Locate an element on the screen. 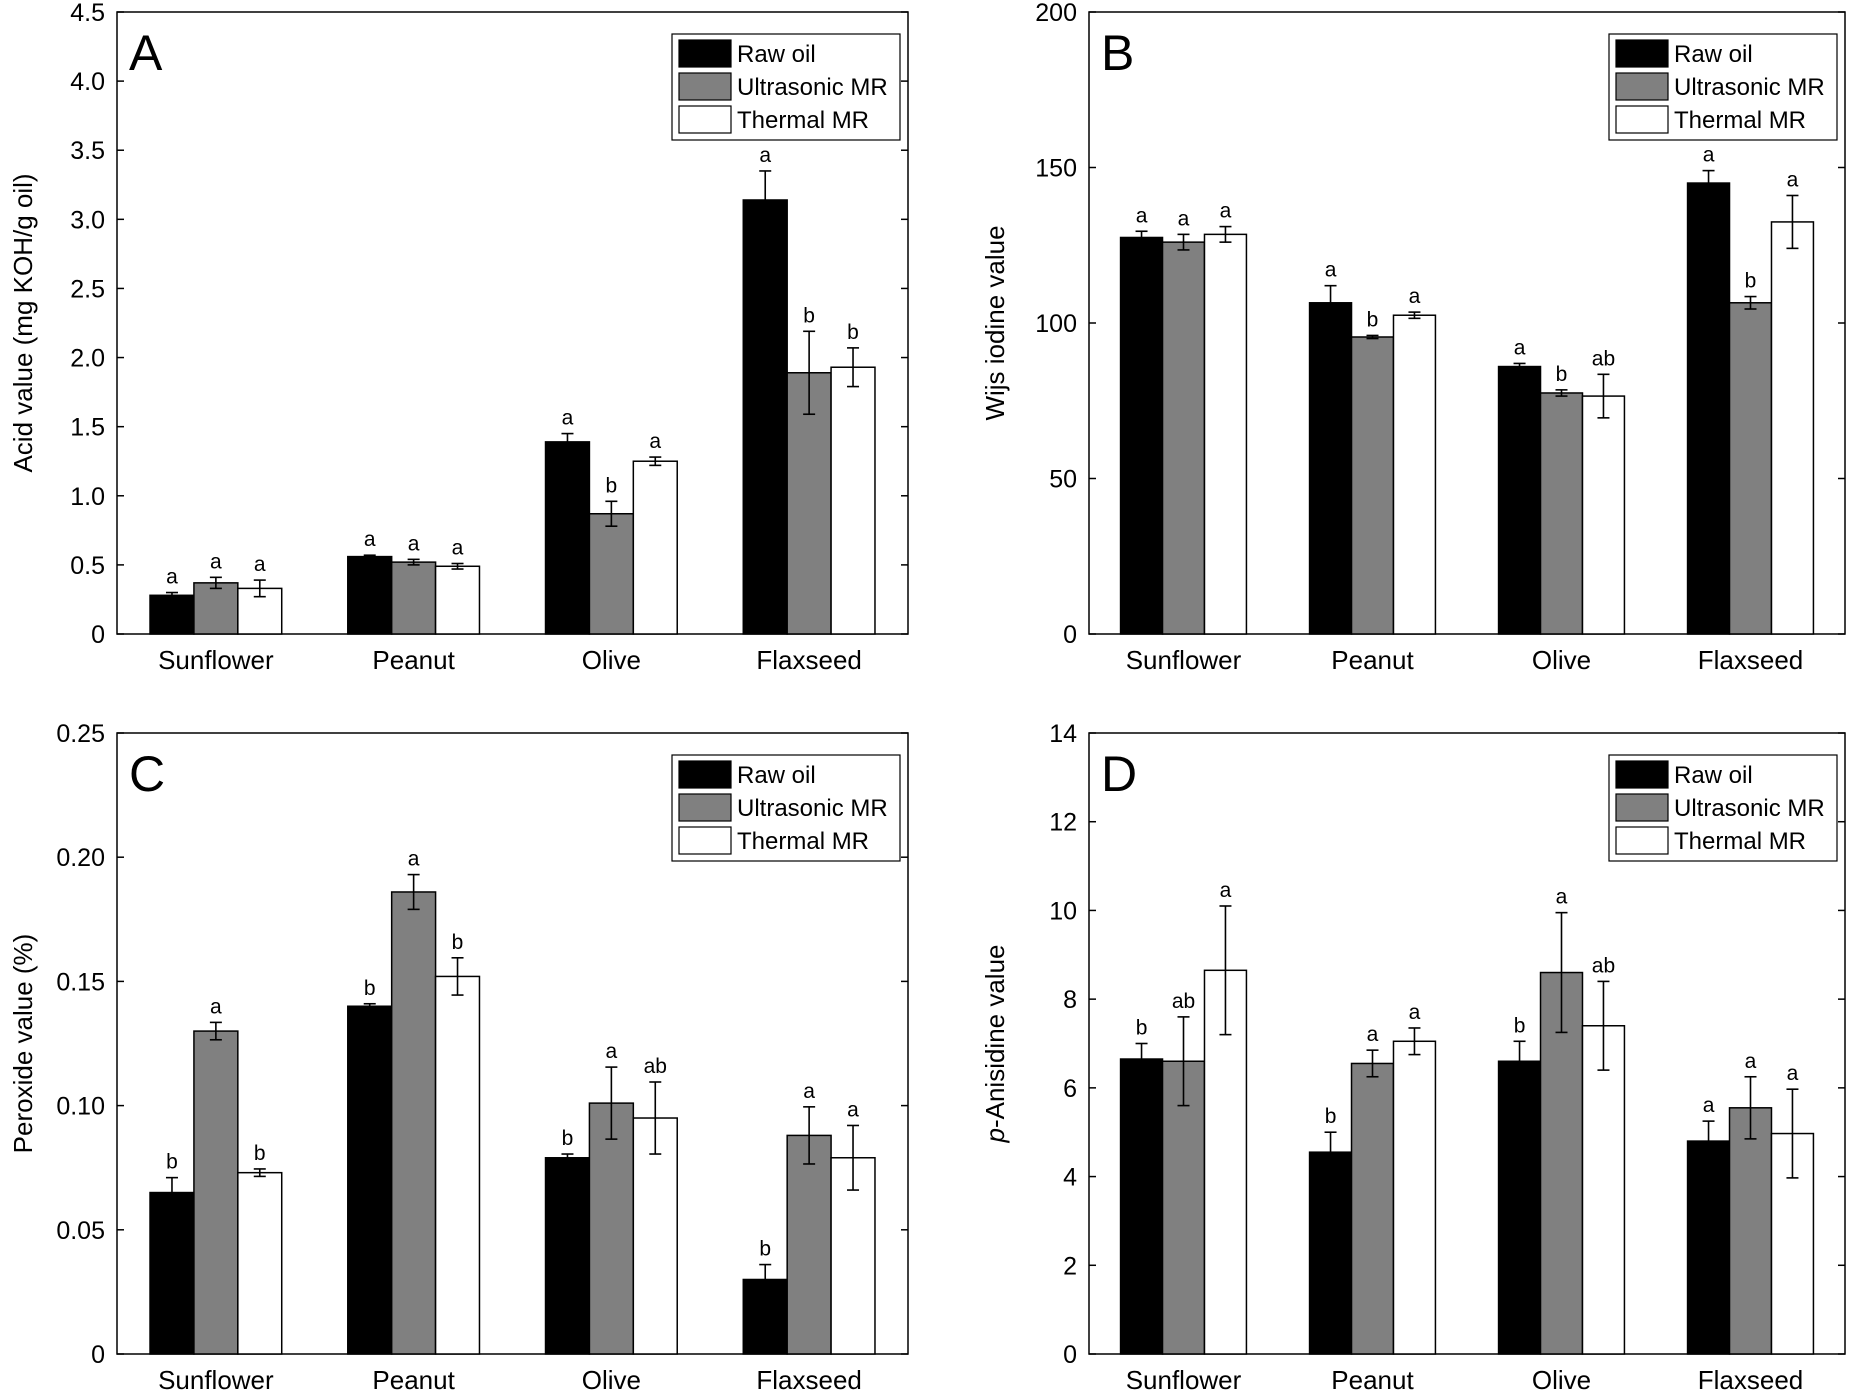 This screenshot has width=1850, height=1396. y-tick-label: 2 is located at coordinates (1070, 1266).